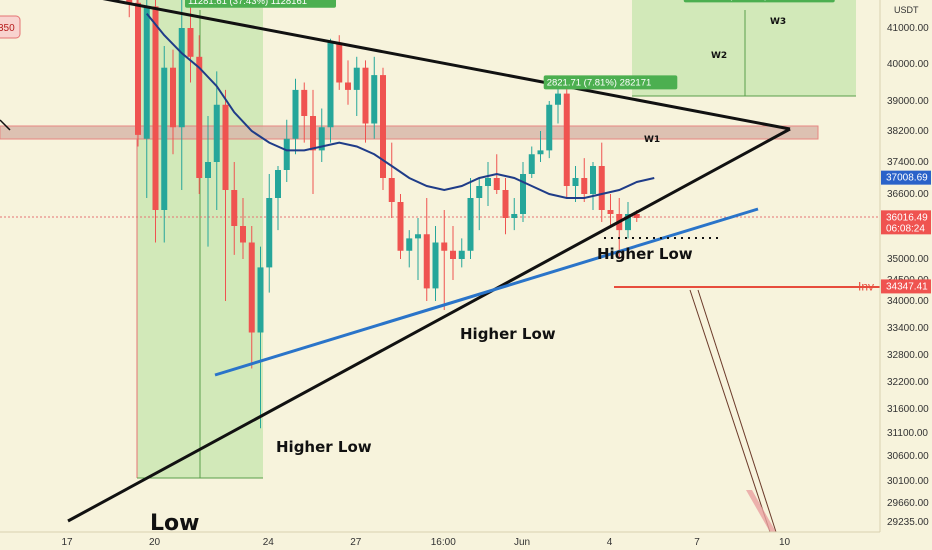  Describe the element at coordinates (10, 27) in the screenshot. I see `top-left-badge` at that location.